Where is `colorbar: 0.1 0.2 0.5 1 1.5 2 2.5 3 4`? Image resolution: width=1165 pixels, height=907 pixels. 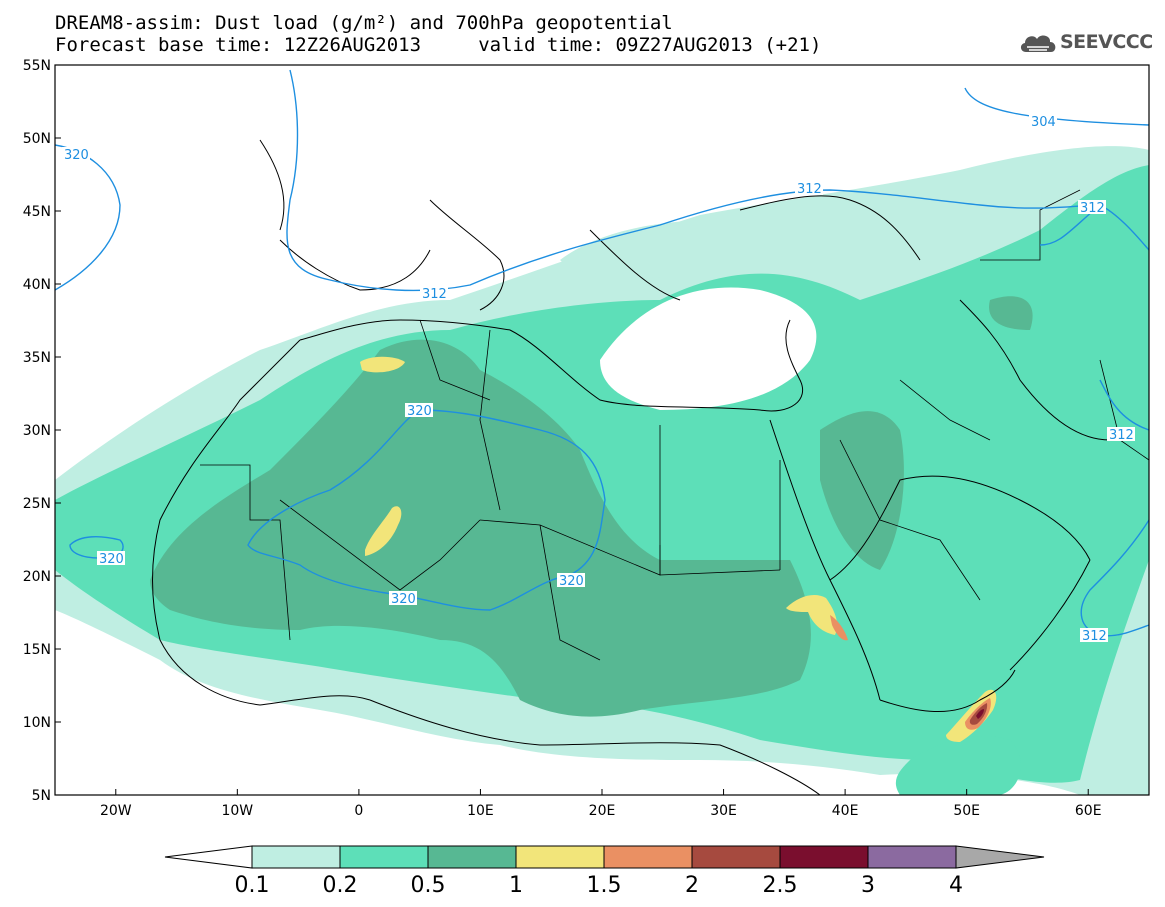 colorbar: 0.1 0.2 0.5 1 1.5 2 2.5 3 4 is located at coordinates (604, 871).